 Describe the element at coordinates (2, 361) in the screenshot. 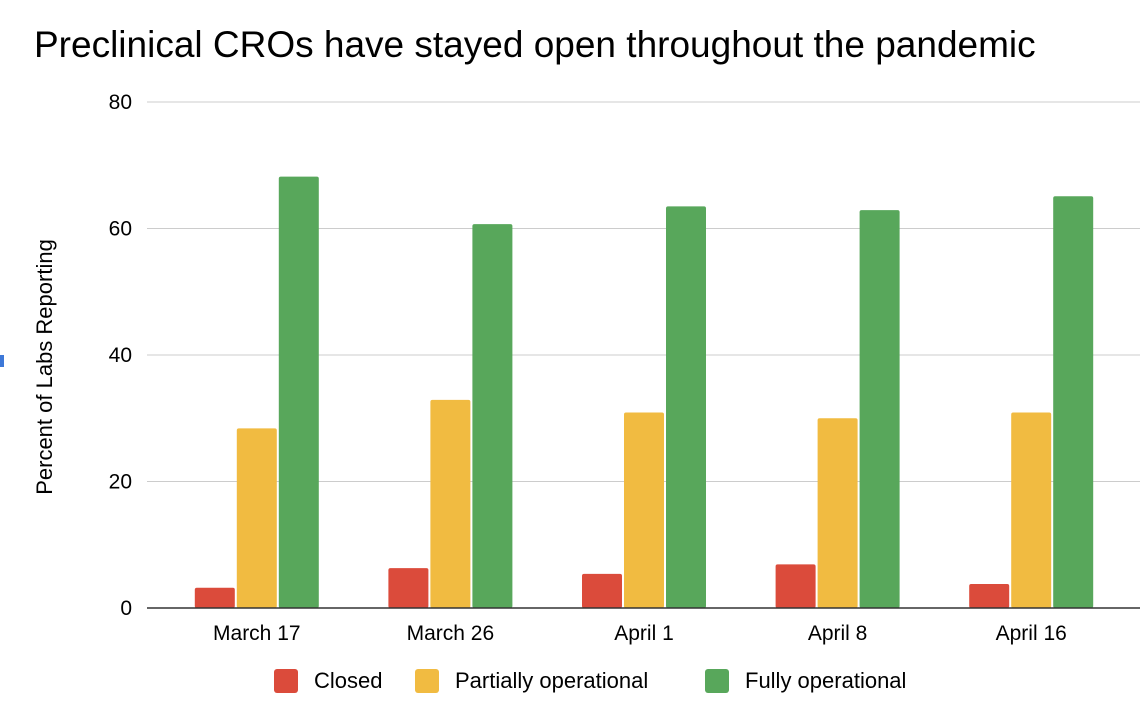

I see `left-edge-marker` at that location.